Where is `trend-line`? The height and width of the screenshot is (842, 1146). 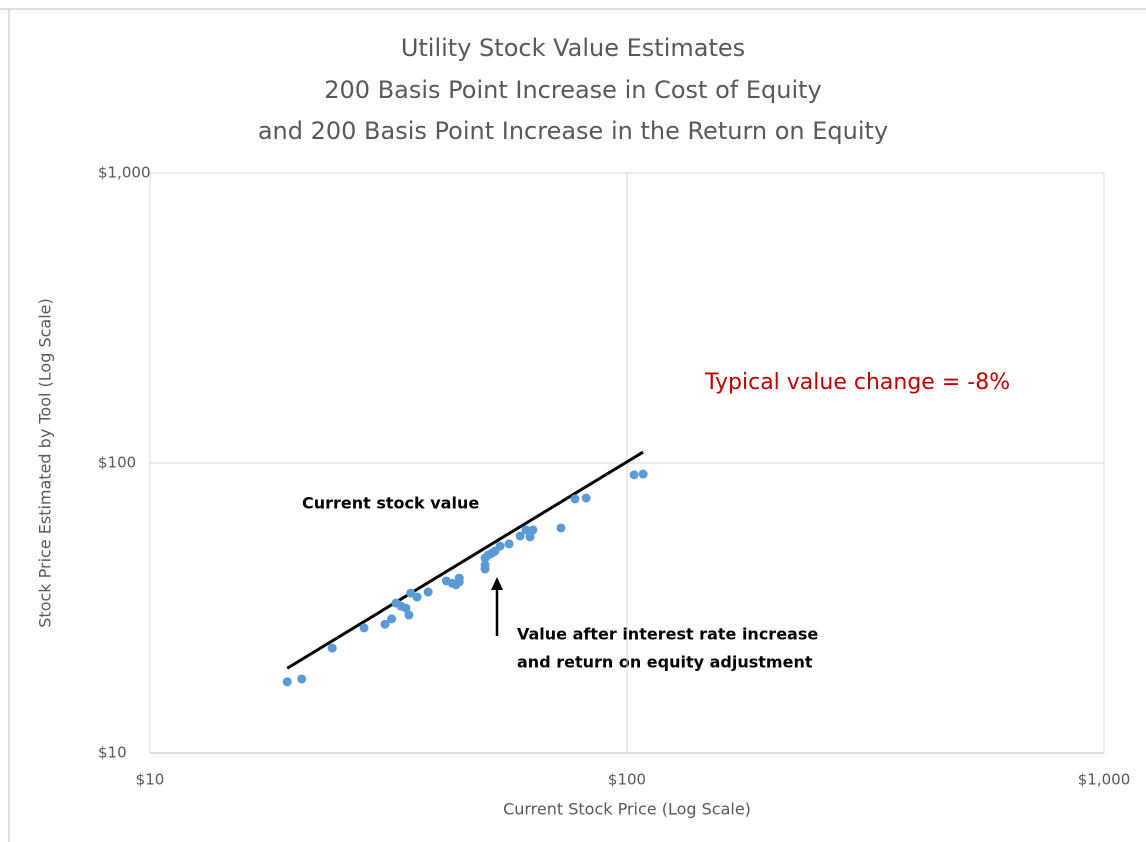
trend-line is located at coordinates (465, 560).